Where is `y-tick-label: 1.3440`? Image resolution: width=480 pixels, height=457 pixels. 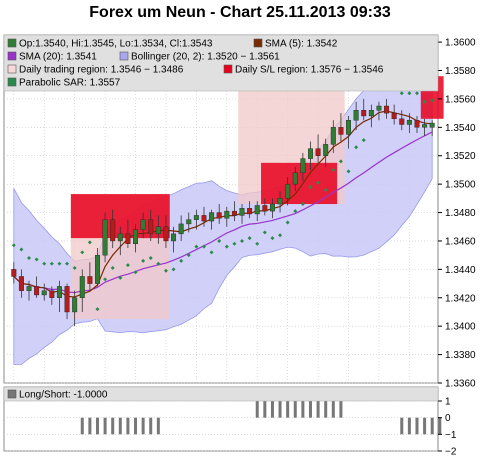
y-tick-label: 1.3440 is located at coordinates (460, 270).